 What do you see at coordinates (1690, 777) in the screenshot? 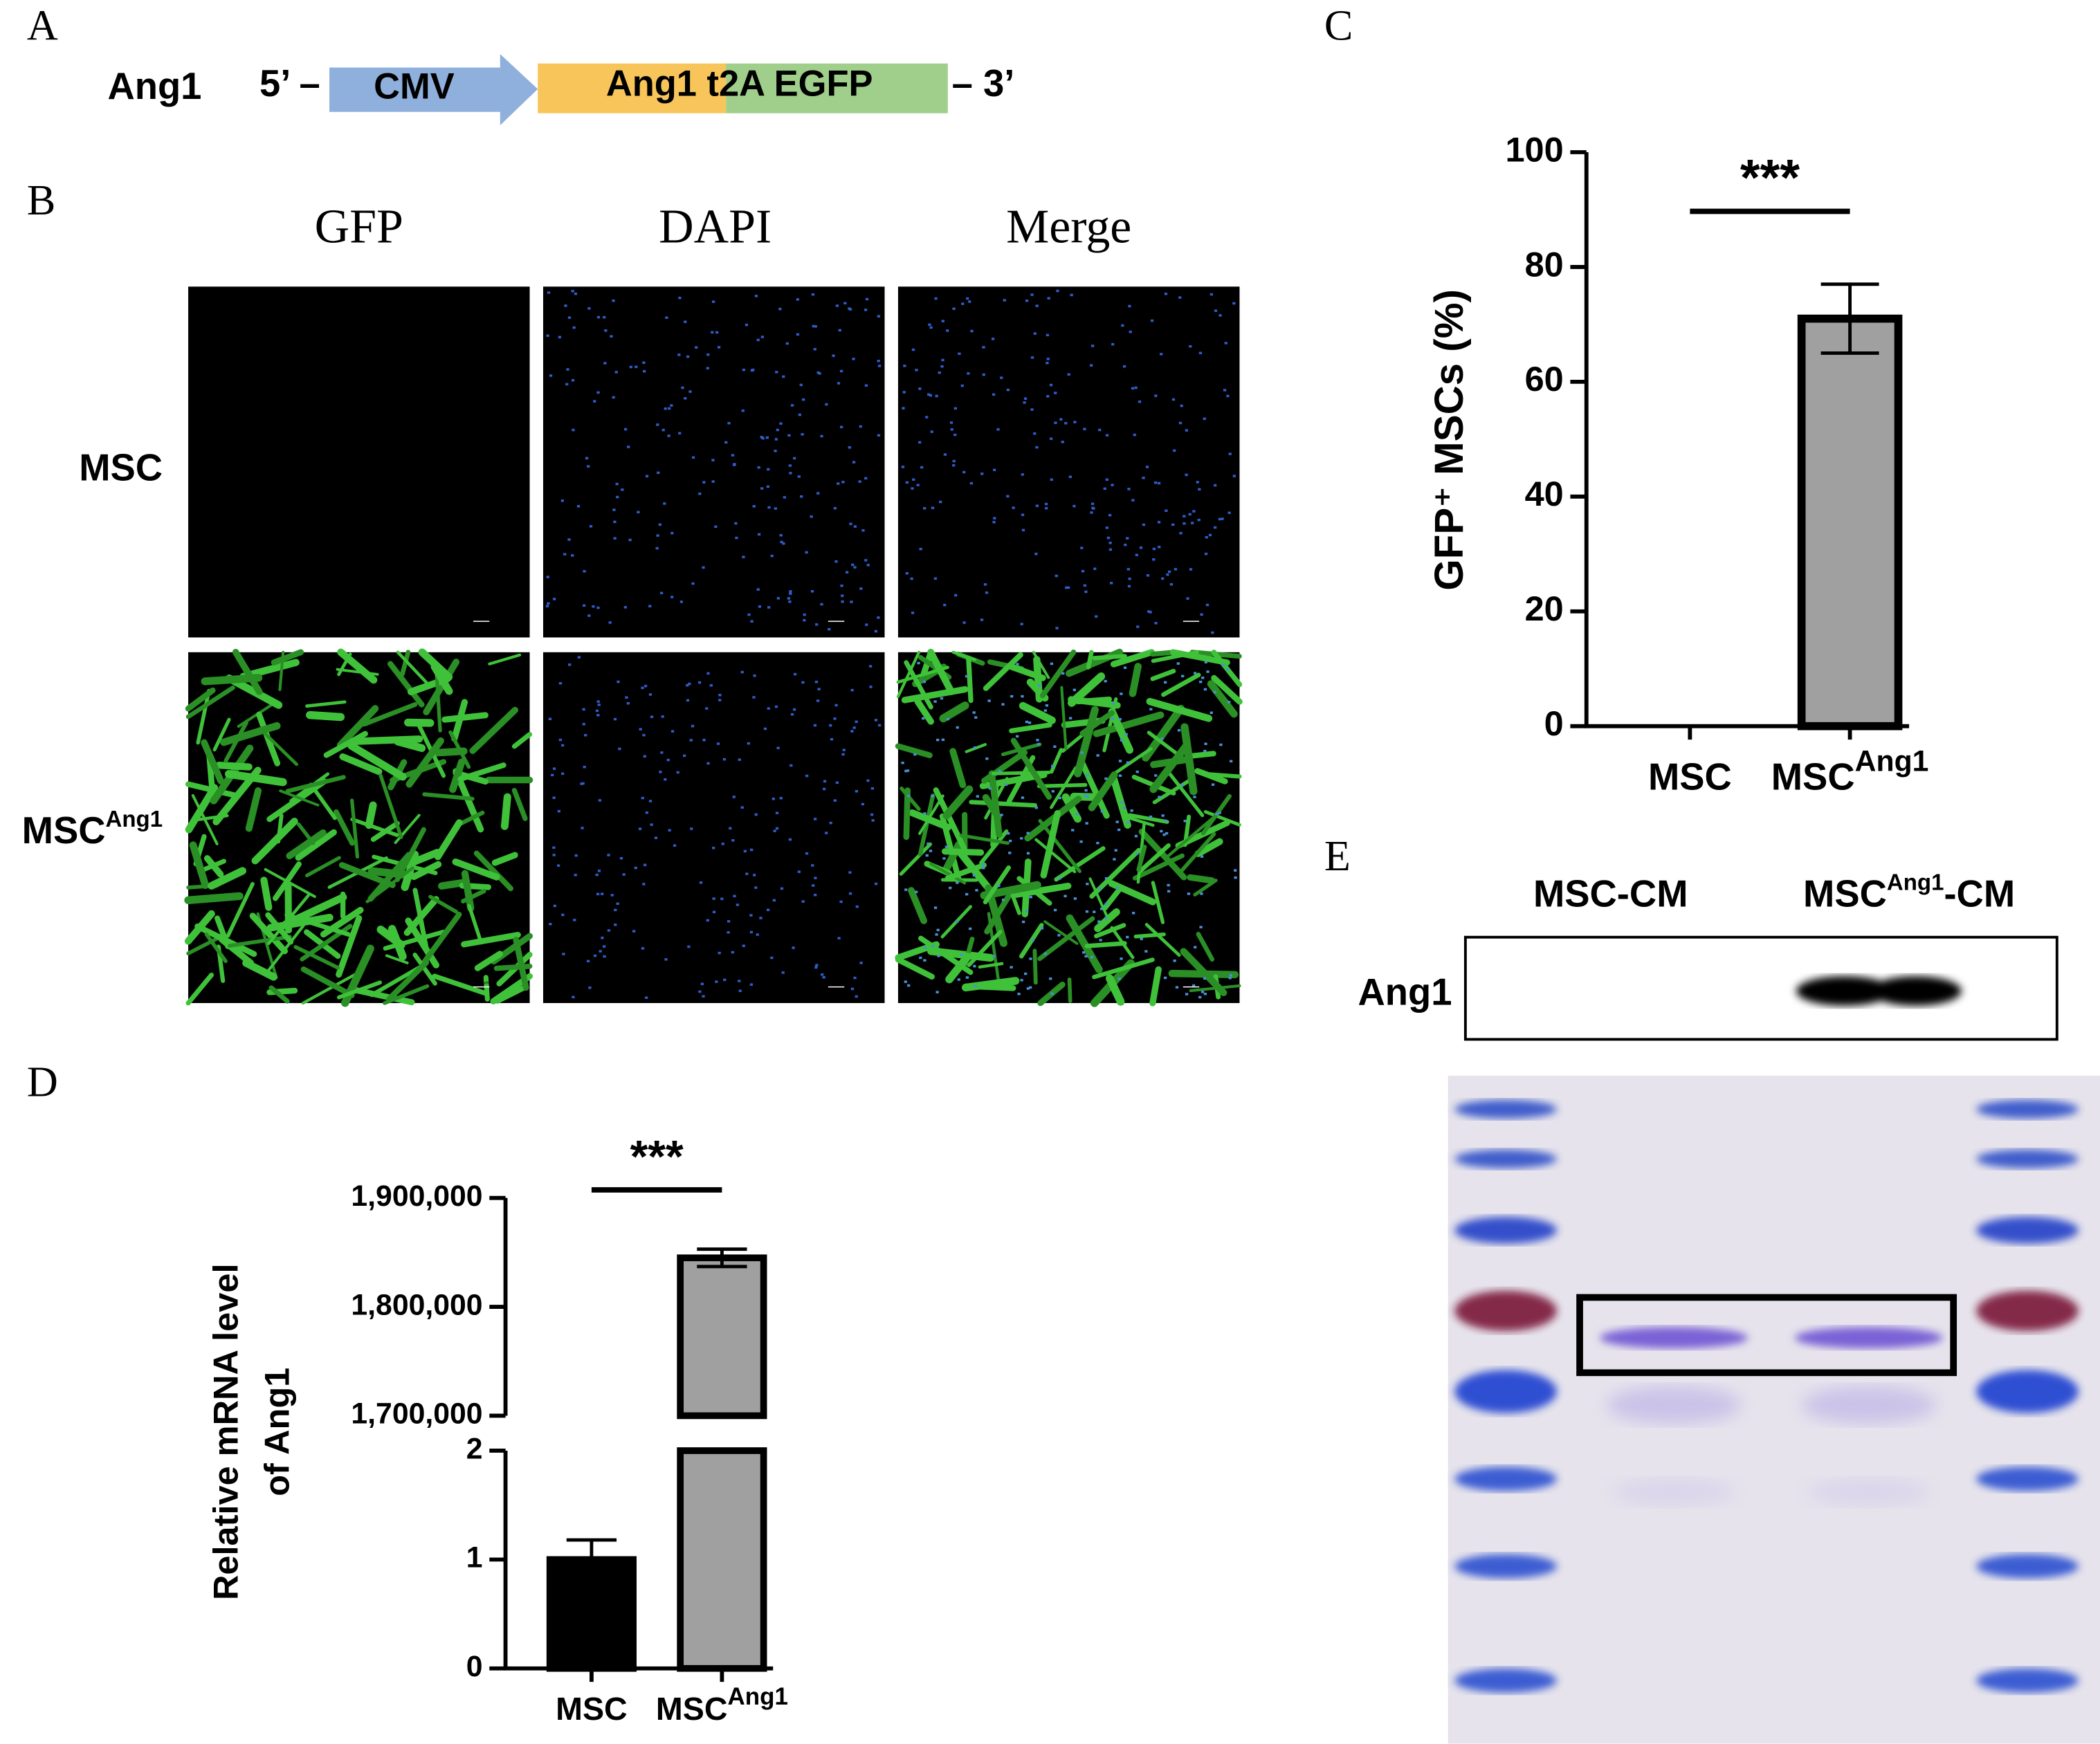
I see `x-tick-label: MSC` at bounding box center [1690, 777].